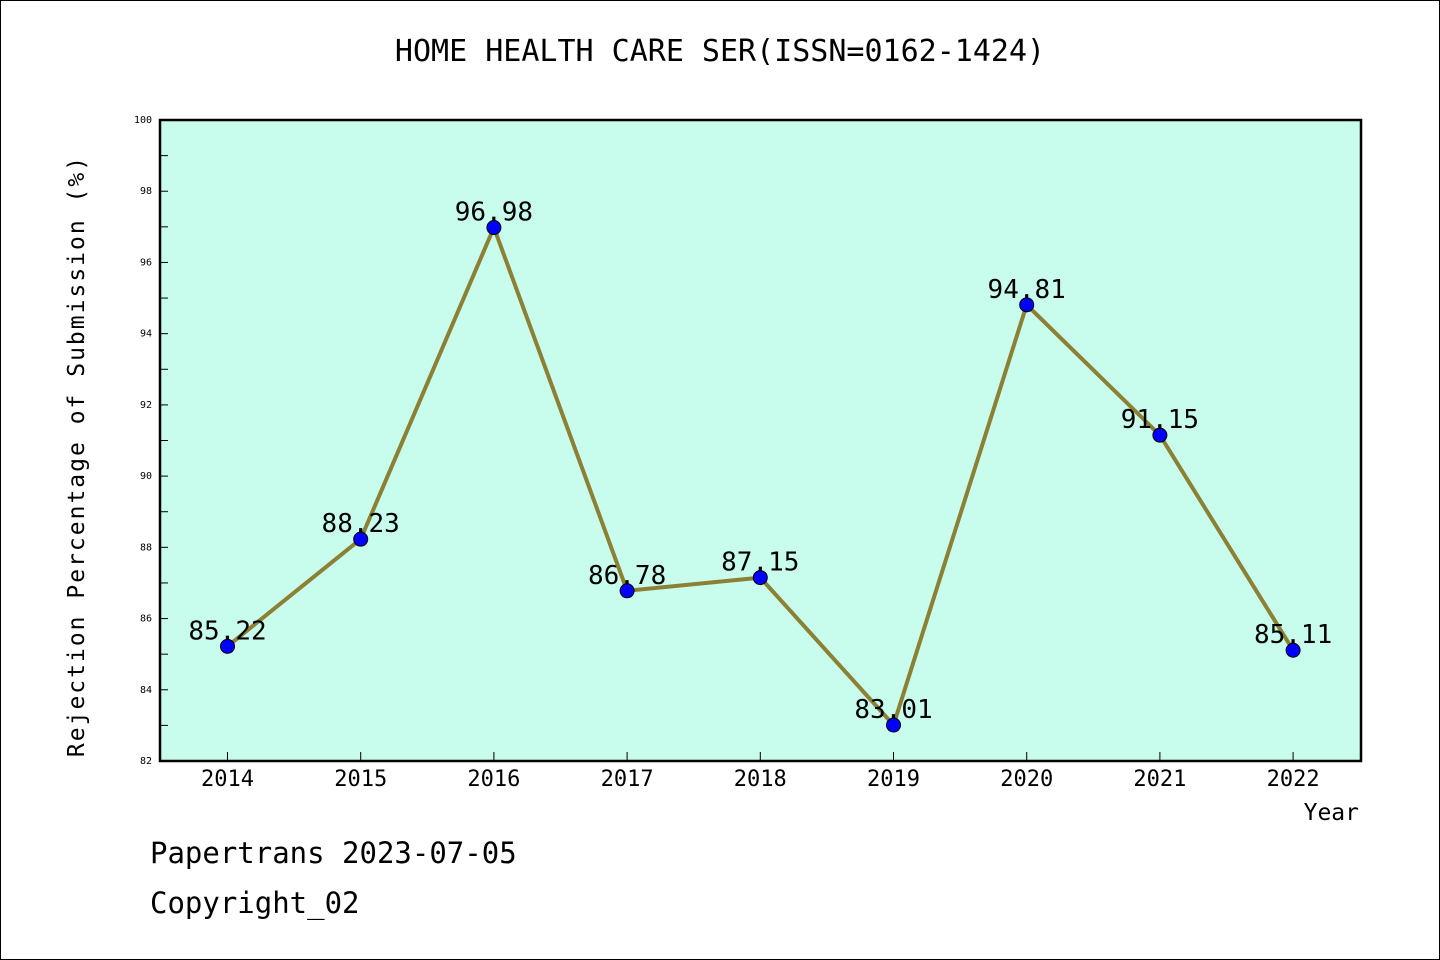 This screenshot has height=960, width=1440. What do you see at coordinates (146, 262) in the screenshot?
I see `y-tick-label: 96` at bounding box center [146, 262].